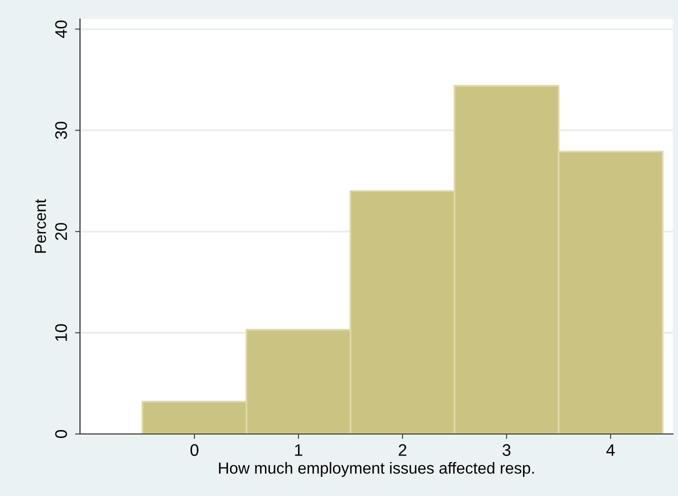 The image size is (678, 496). Describe the element at coordinates (61, 434) in the screenshot. I see `y-tick-label: 0` at that location.